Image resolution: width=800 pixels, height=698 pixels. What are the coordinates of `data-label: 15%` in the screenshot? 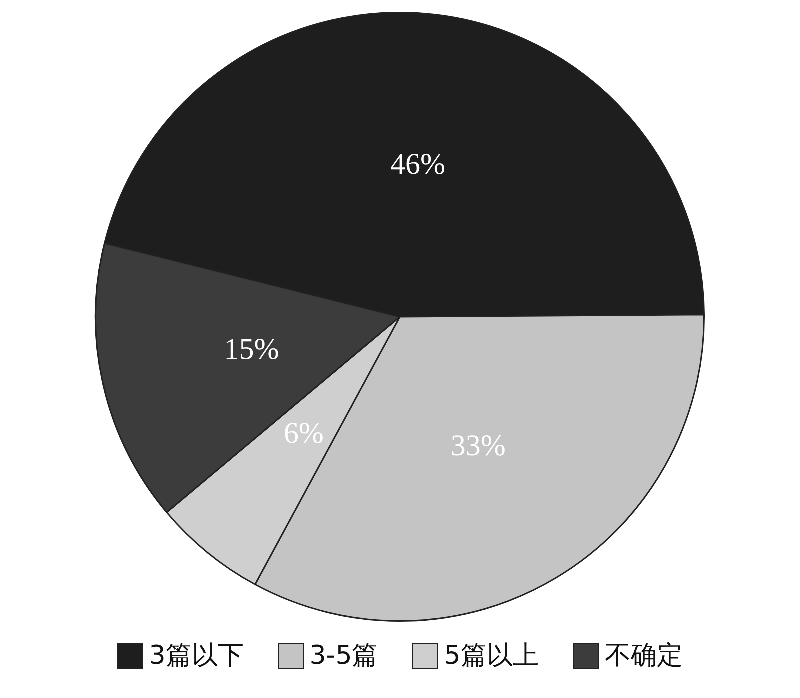 It's located at (252, 349).